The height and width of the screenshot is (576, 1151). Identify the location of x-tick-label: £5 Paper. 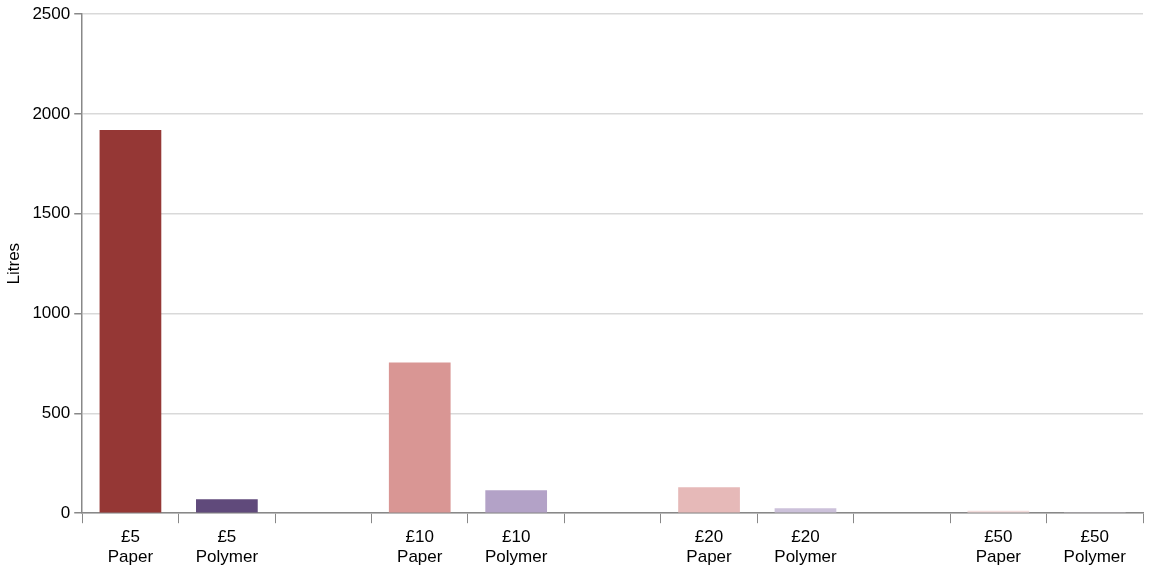
(130, 547).